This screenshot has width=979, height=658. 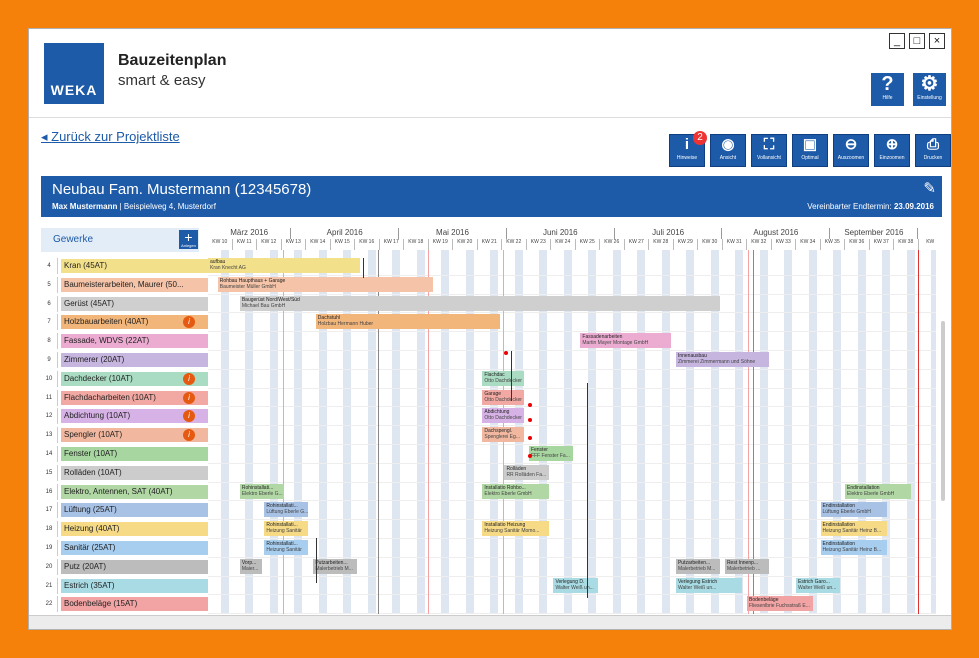 I want to click on task-bar: Flachdac Otto Dachdecker, so click(x=503, y=378).